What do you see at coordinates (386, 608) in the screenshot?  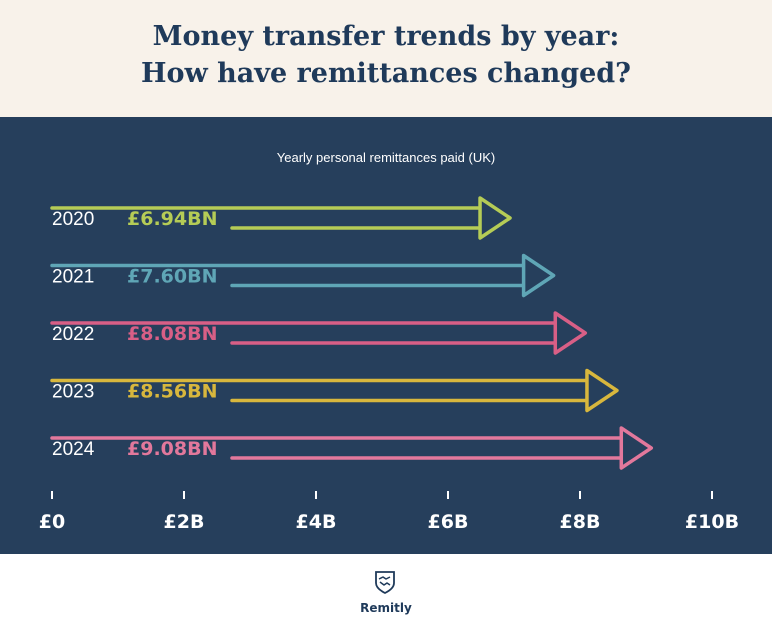 I see `brand-name: Remitly` at bounding box center [386, 608].